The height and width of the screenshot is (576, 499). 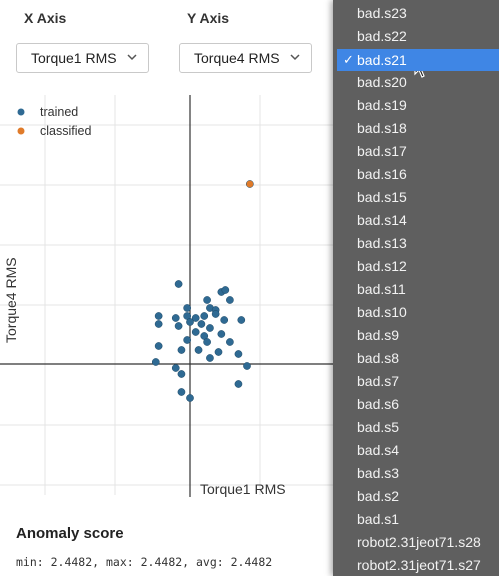 I want to click on dropdown-item-label: bad.s3, so click(x=378, y=473).